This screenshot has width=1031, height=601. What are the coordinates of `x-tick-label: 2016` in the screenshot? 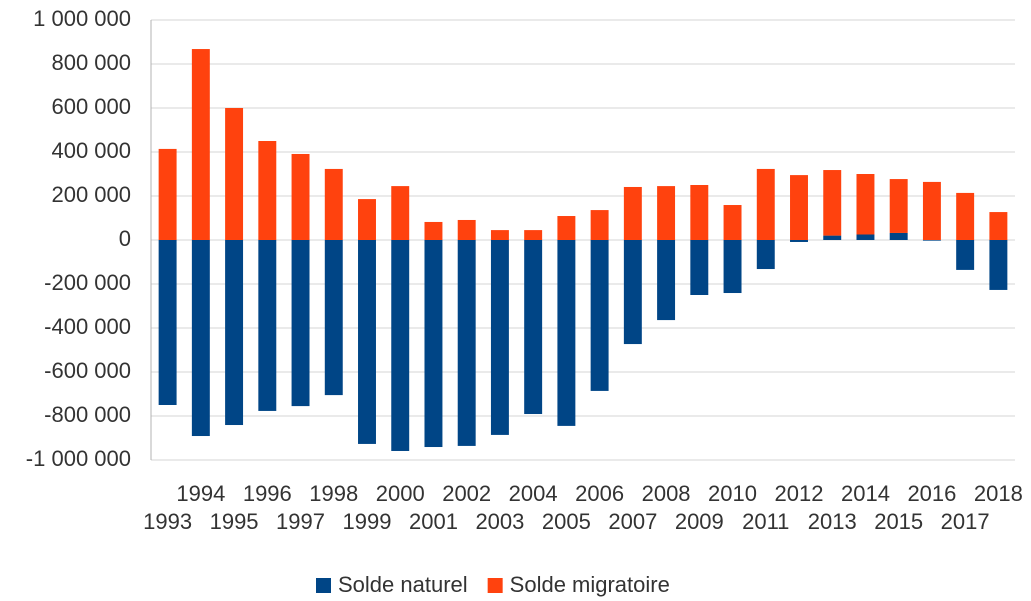 It's located at (931, 493).